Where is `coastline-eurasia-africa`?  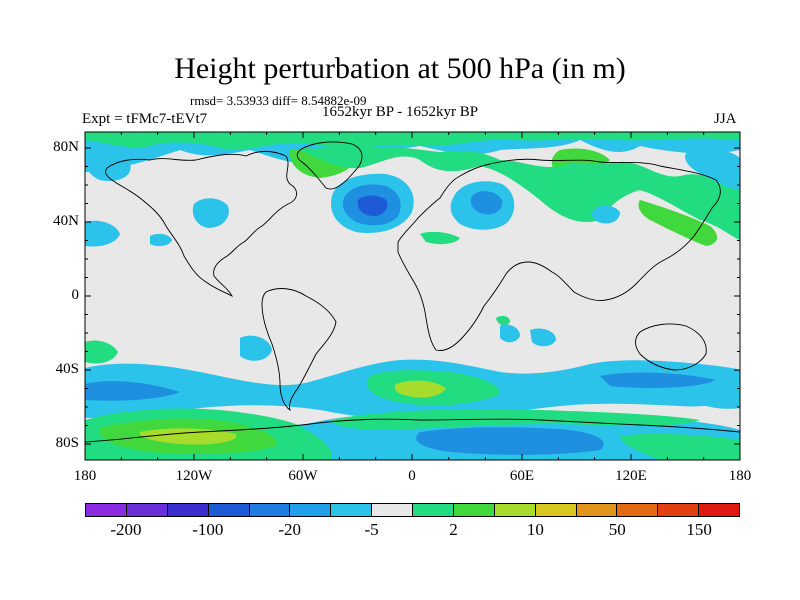 coastline-eurasia-africa is located at coordinates (559, 254).